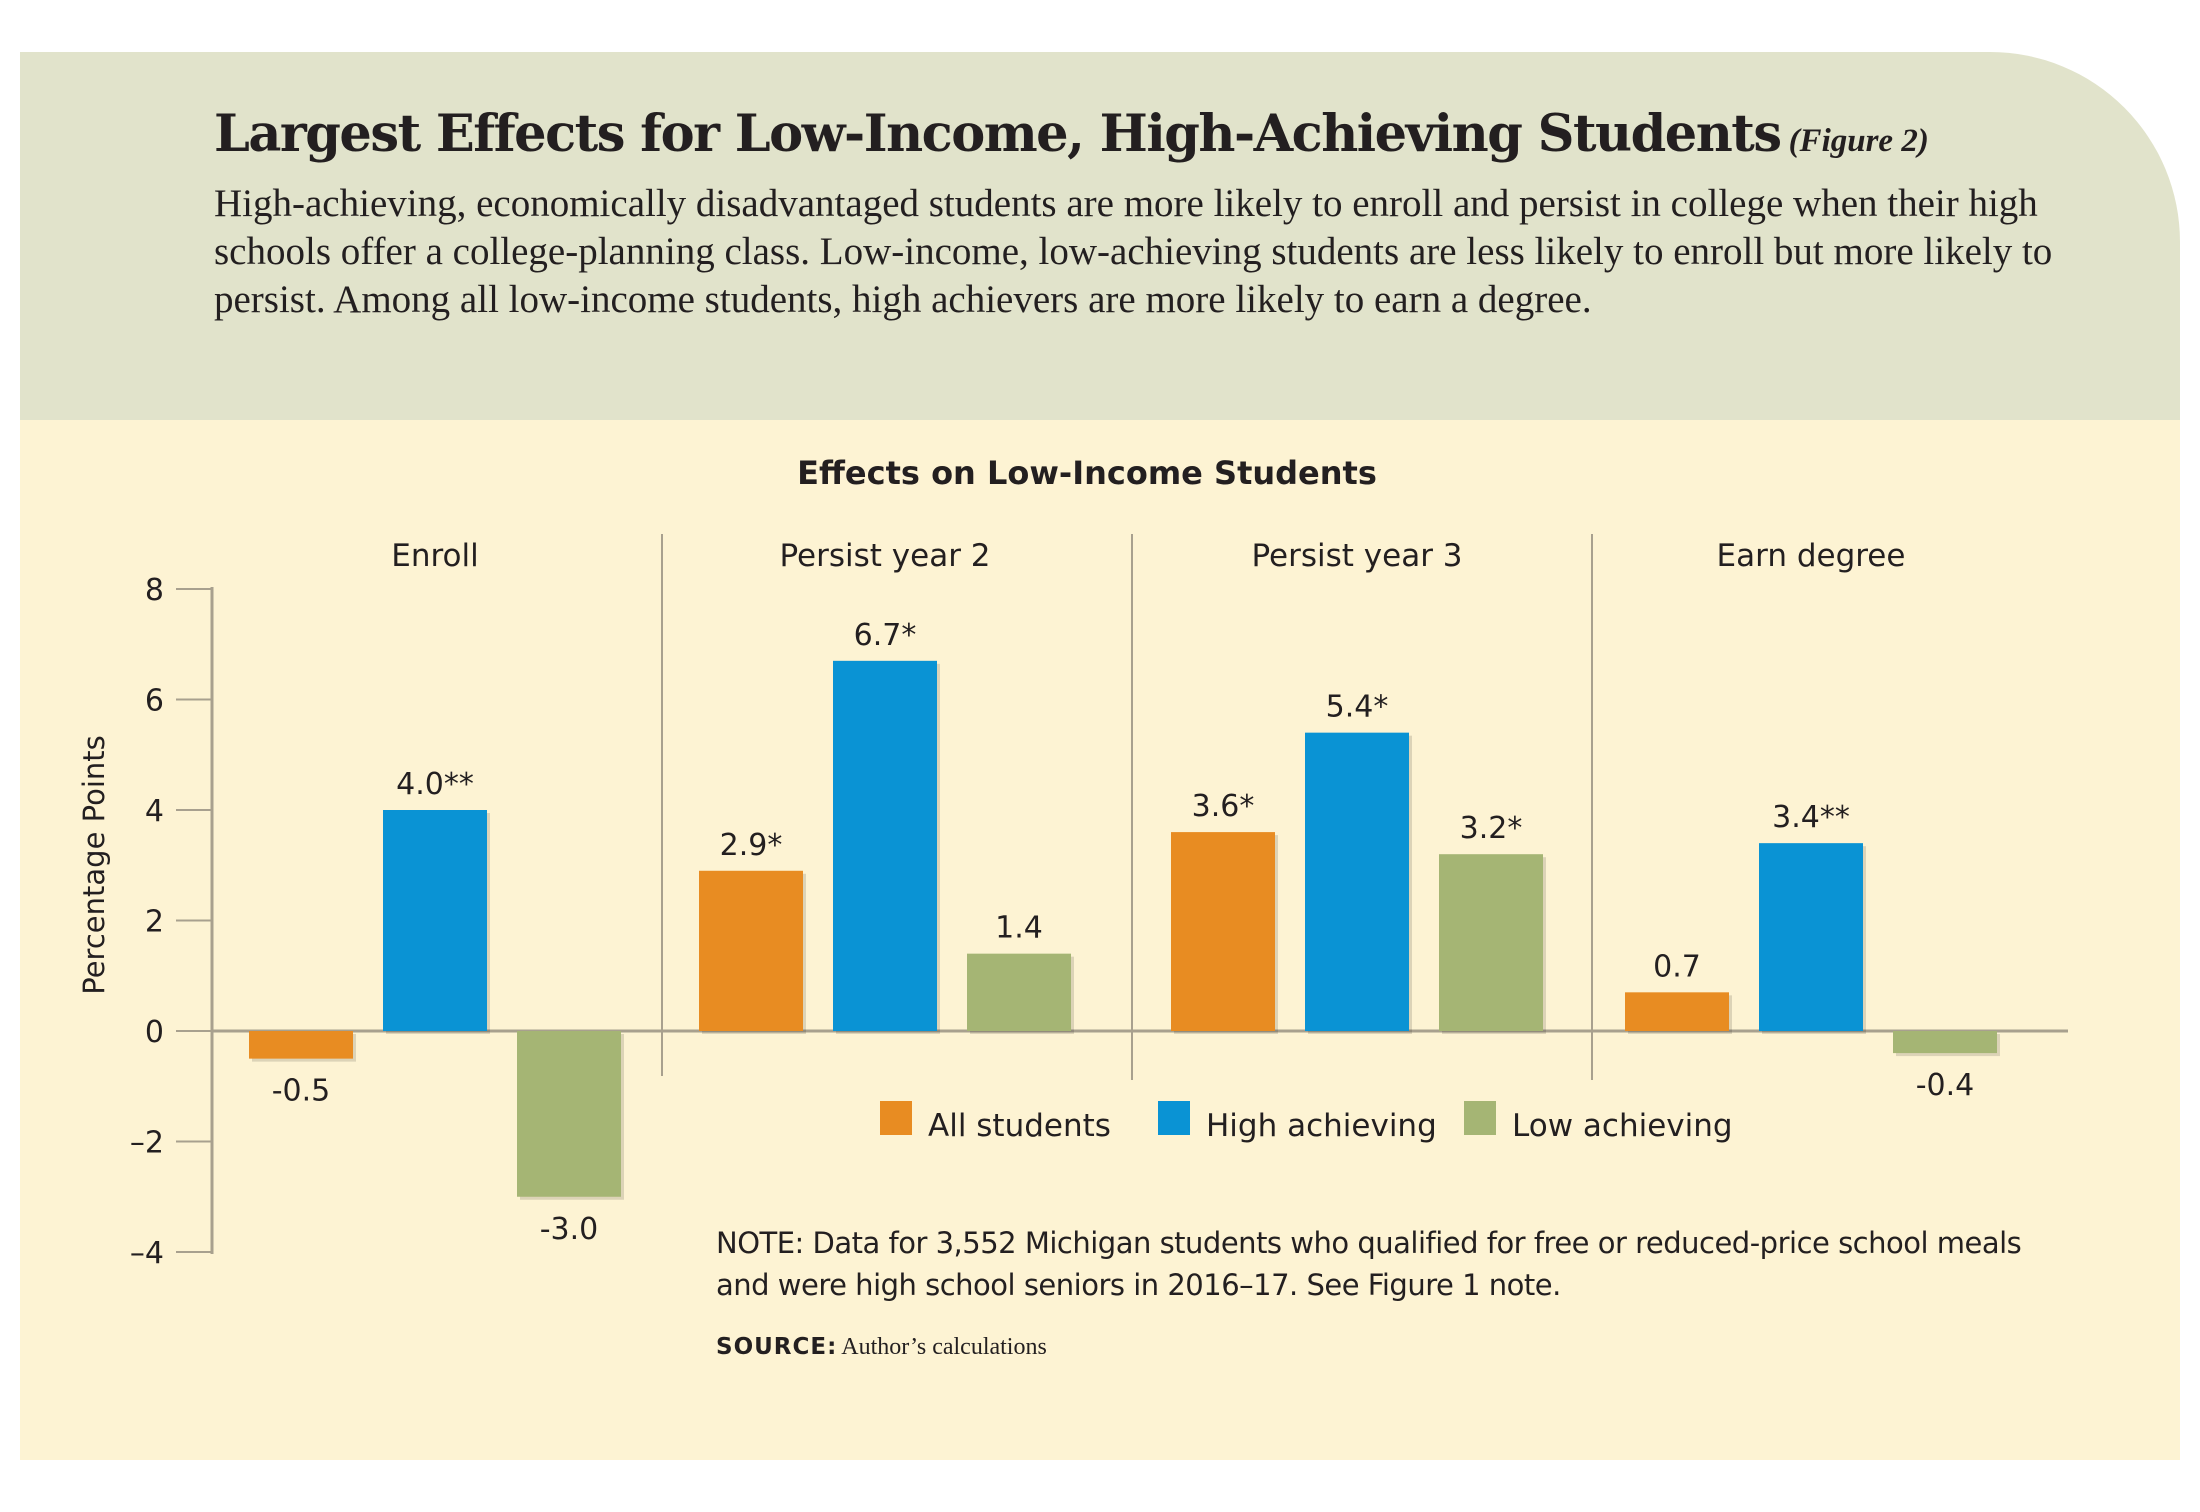 The width and height of the screenshot is (2200, 1512). Describe the element at coordinates (1622, 1126) in the screenshot. I see `legend-label: Low achieving` at that location.